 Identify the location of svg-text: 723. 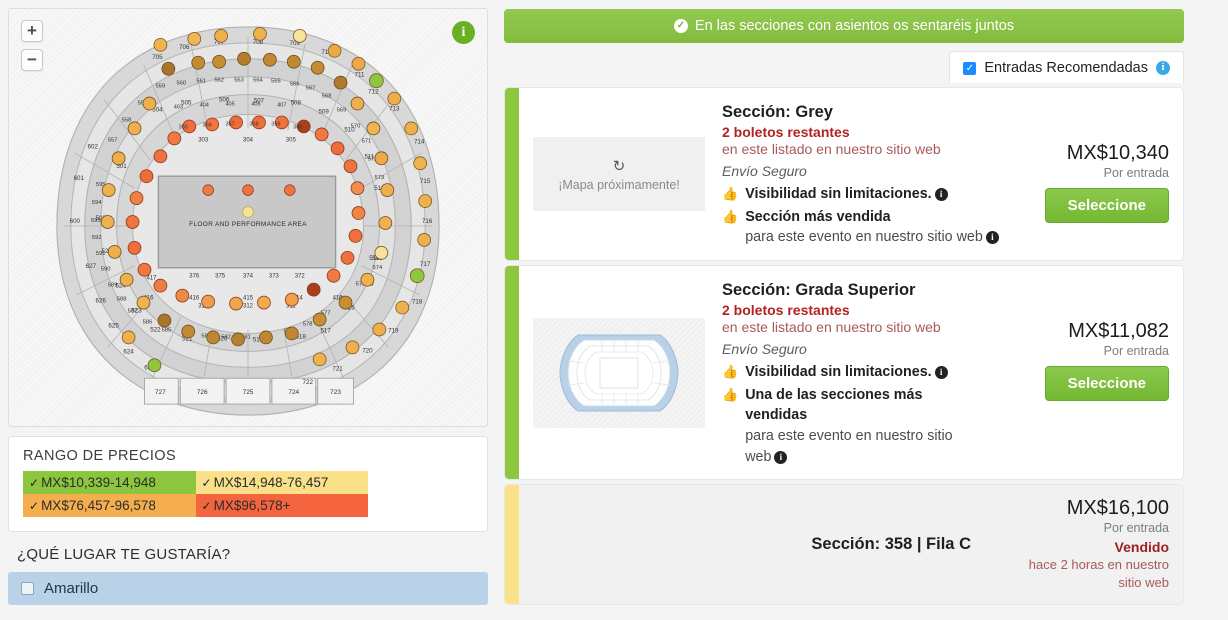
(335, 392).